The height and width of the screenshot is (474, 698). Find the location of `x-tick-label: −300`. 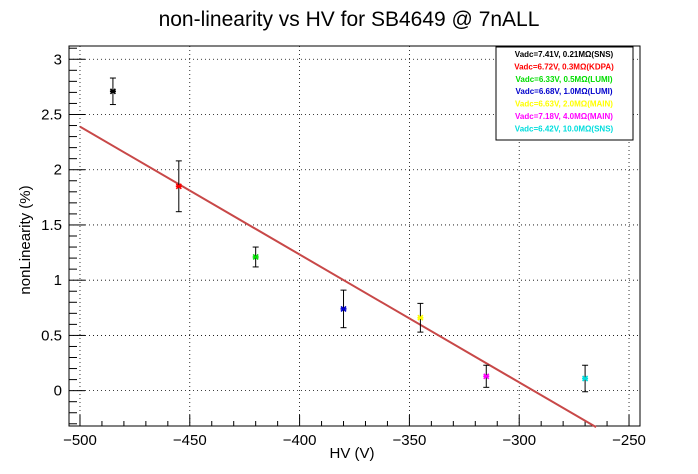

x-tick-label: −300 is located at coordinates (519, 440).